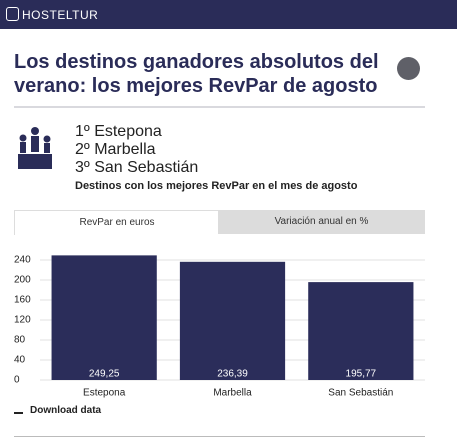 This screenshot has height=441, width=457. What do you see at coordinates (232, 374) in the screenshot?
I see `value-label: 236,39` at bounding box center [232, 374].